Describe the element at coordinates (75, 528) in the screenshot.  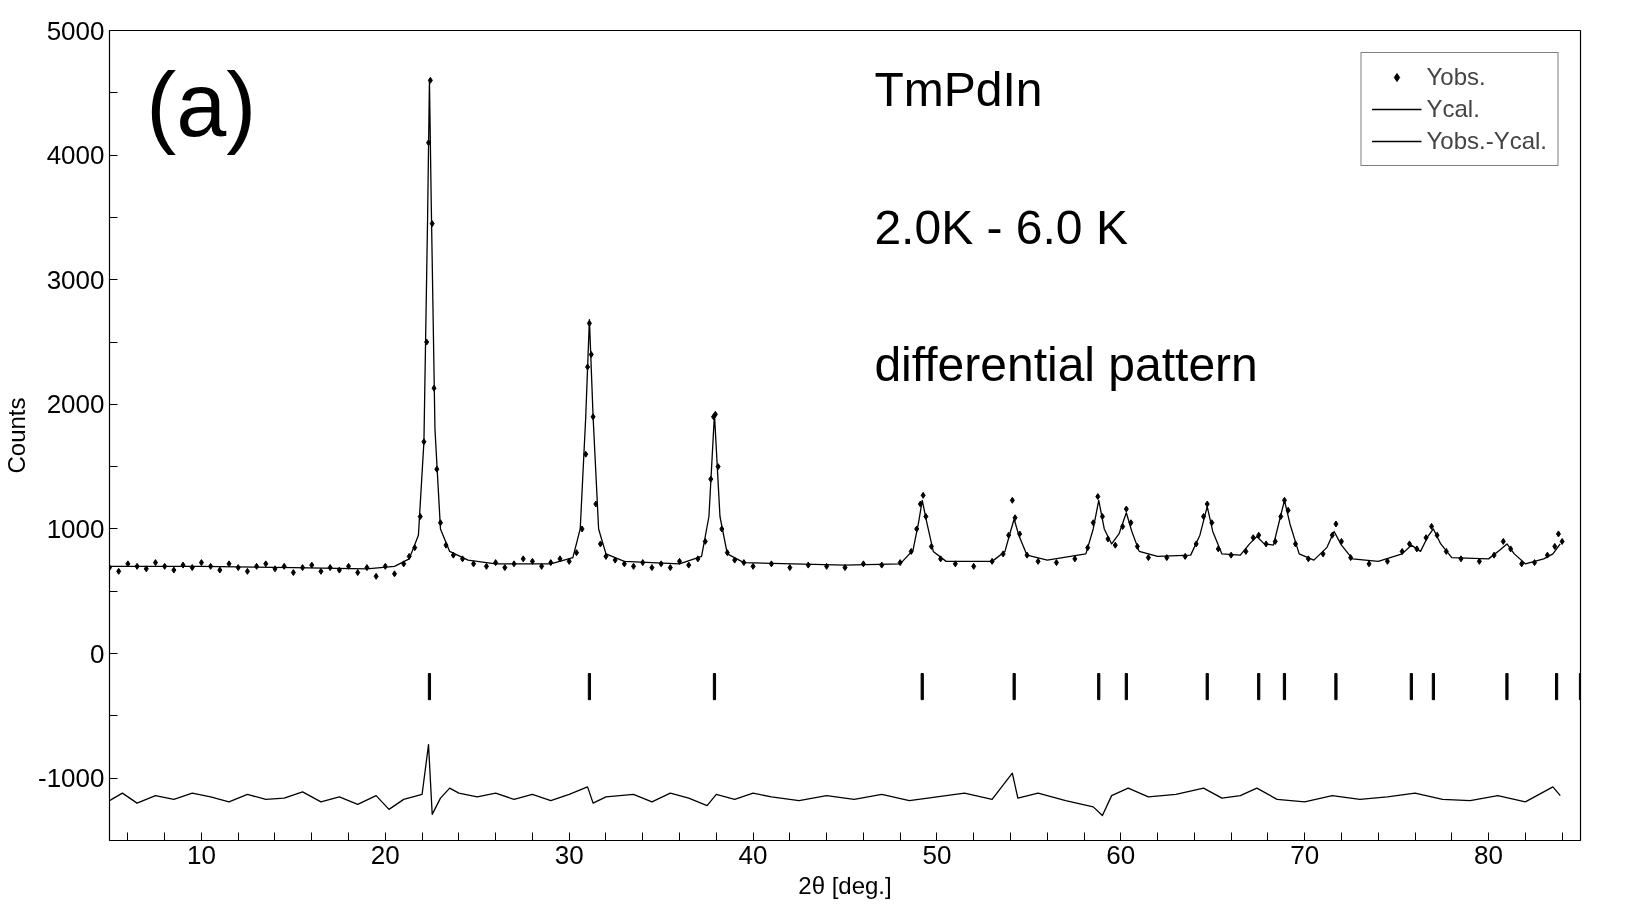
I see `y-tick-label: 1000` at that location.